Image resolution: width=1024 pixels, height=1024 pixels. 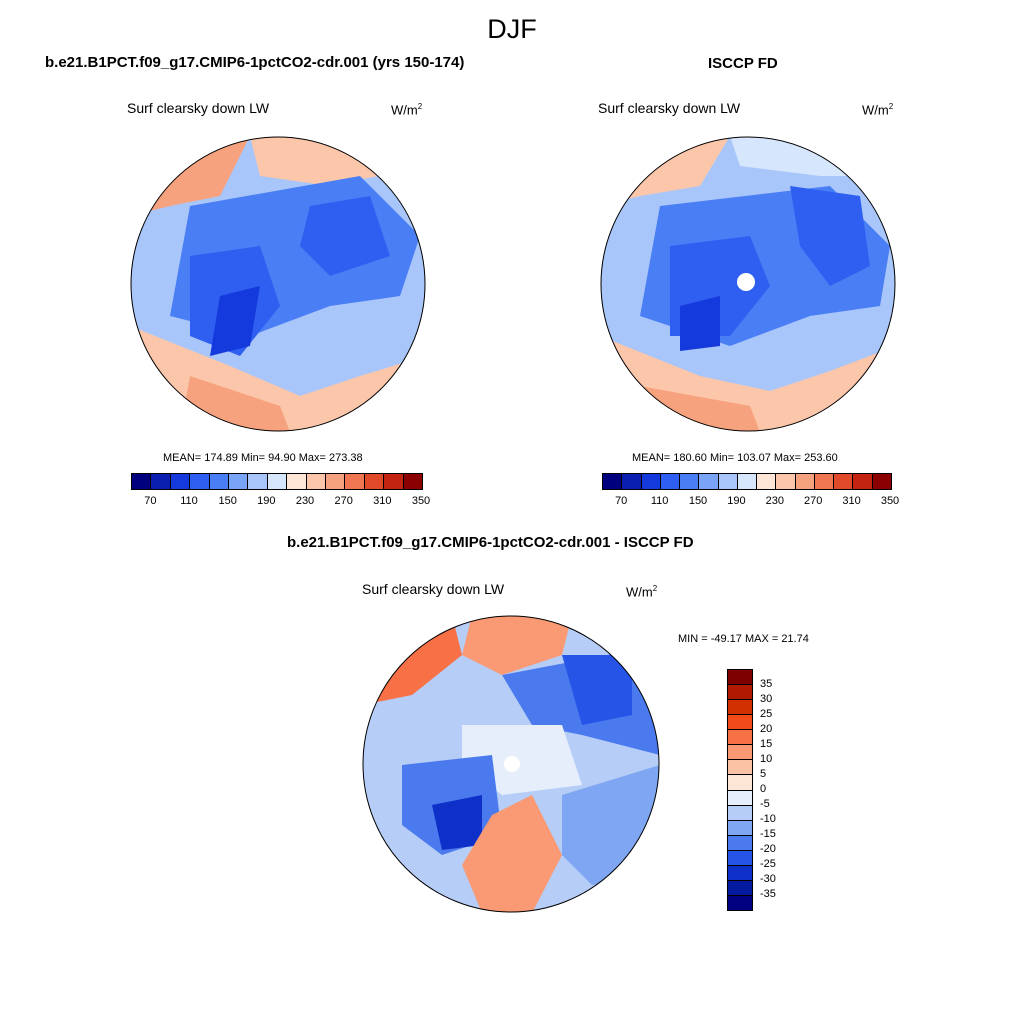 What do you see at coordinates (512, 853) in the screenshot?
I see `map-fill-warm-atlantic` at bounding box center [512, 853].